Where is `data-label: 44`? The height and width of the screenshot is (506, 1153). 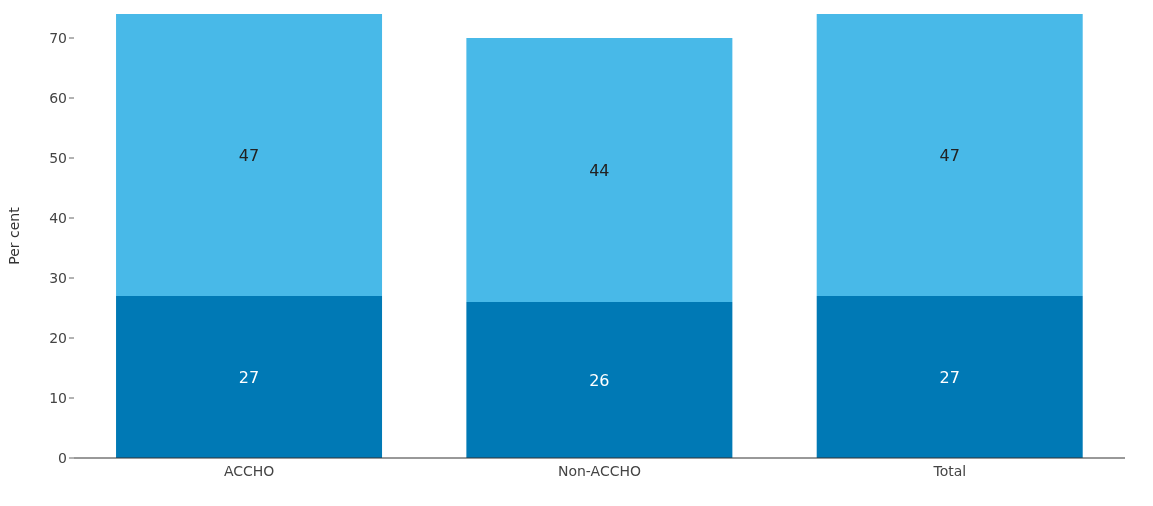 data-label: 44 is located at coordinates (599, 170).